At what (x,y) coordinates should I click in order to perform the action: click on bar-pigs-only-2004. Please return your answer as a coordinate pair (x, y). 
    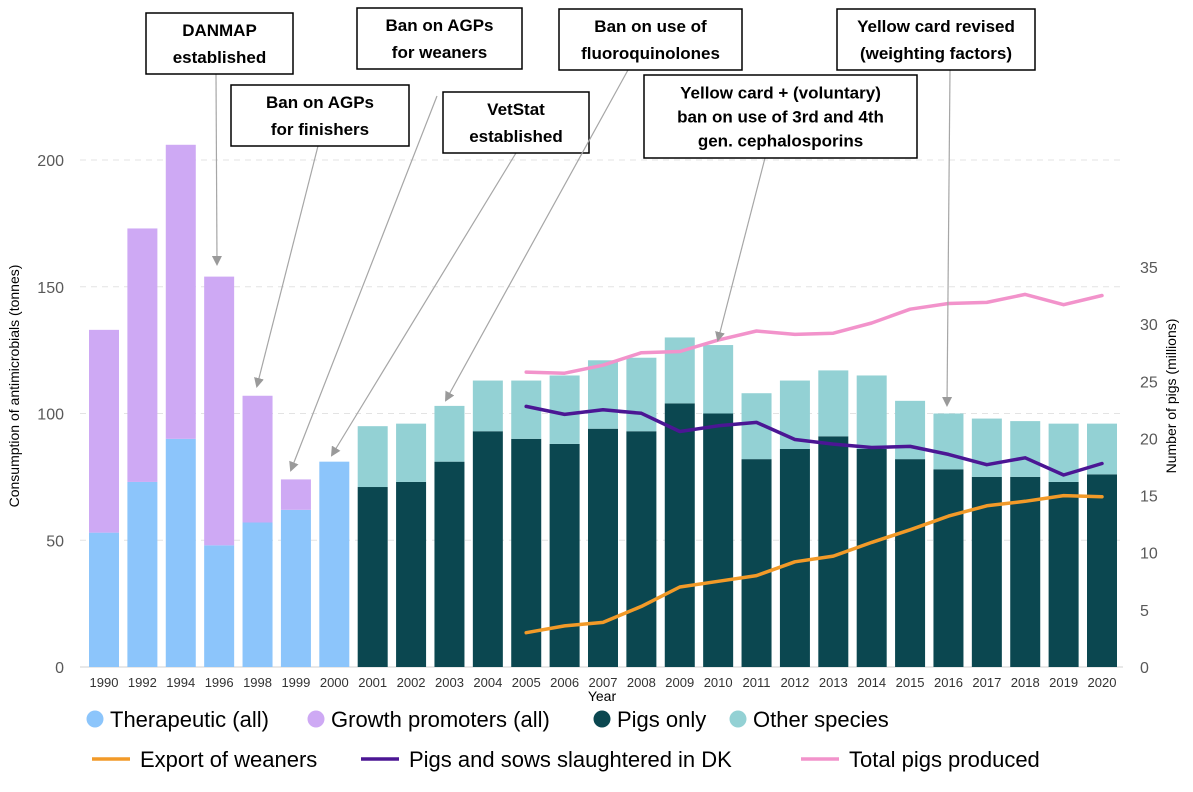
    Looking at the image, I should click on (487, 549).